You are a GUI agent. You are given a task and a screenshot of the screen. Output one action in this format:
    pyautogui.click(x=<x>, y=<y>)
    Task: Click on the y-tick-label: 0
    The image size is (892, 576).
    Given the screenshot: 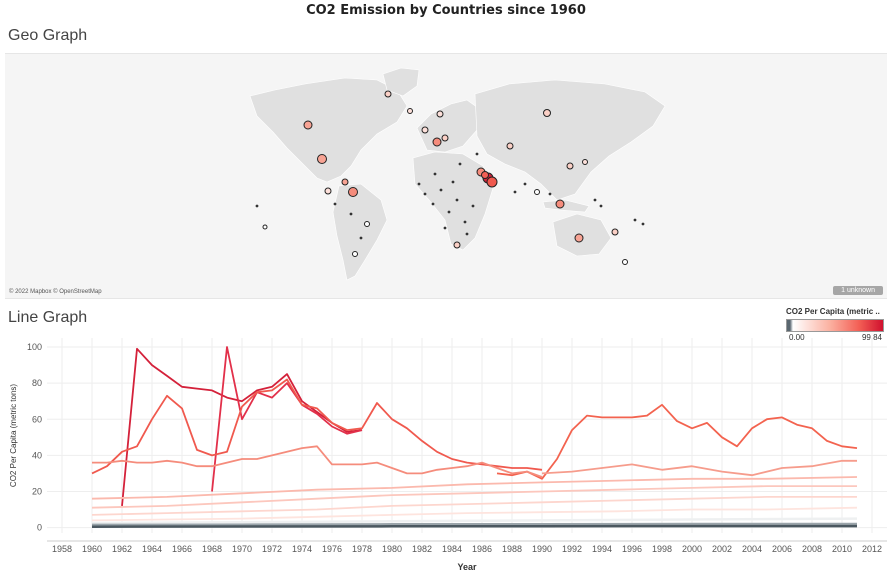 What is the action you would take?
    pyautogui.click(x=39, y=528)
    